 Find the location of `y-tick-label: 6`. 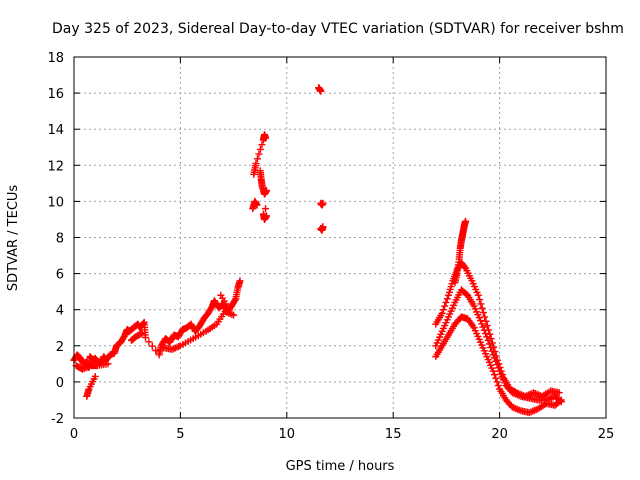

y-tick-label: 6 is located at coordinates (60, 275).